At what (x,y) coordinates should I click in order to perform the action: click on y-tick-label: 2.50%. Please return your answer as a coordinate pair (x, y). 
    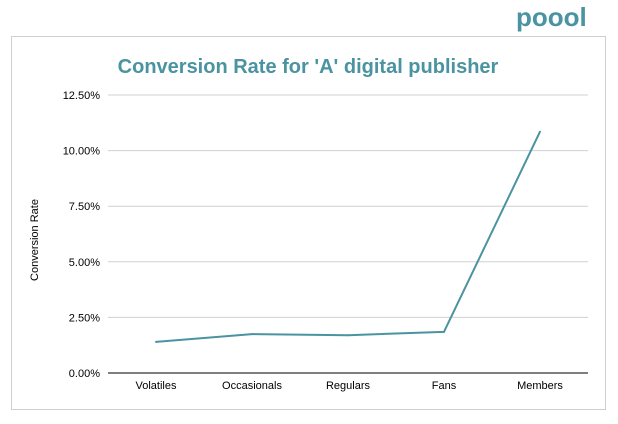
    Looking at the image, I should click on (84, 318).